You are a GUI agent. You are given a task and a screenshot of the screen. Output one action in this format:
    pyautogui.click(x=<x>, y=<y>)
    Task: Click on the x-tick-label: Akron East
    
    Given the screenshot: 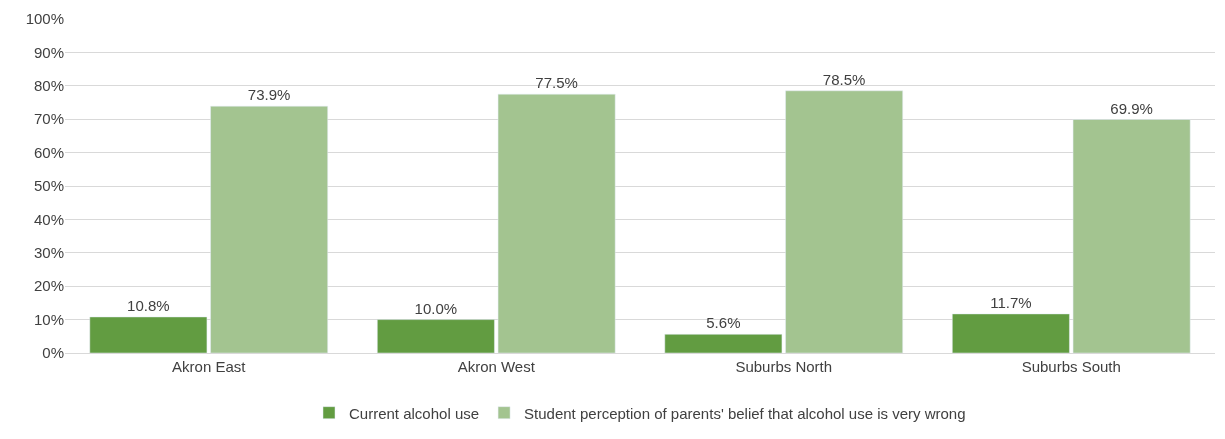 What is the action you would take?
    pyautogui.click(x=209, y=366)
    